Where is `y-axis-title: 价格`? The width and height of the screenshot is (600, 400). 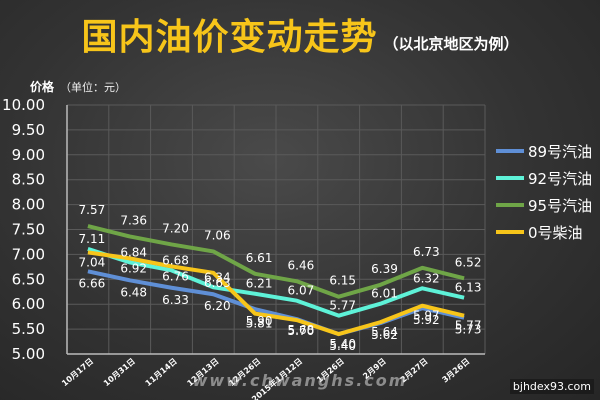
y-axis-title: 价格 is located at coordinates (42, 87).